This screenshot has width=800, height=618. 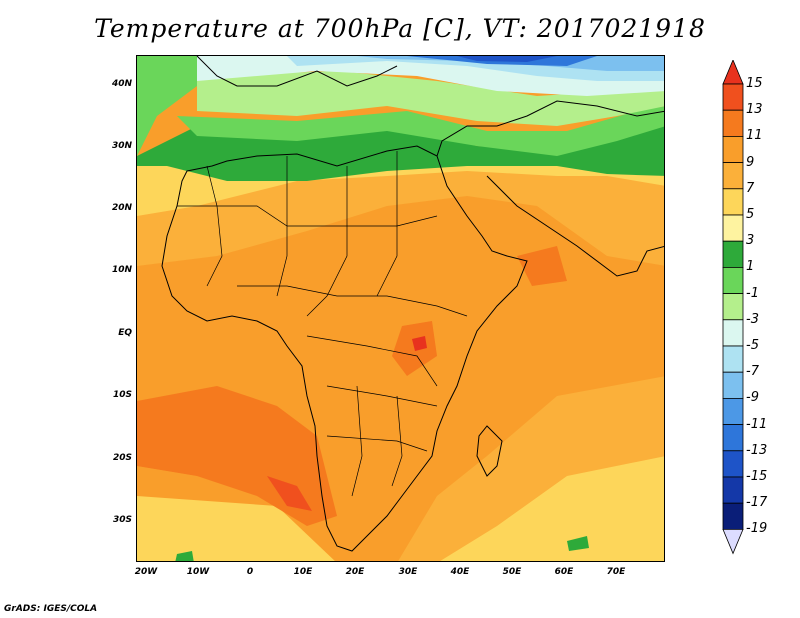 I want to click on colorbar-label: -5, so click(x=752, y=345).